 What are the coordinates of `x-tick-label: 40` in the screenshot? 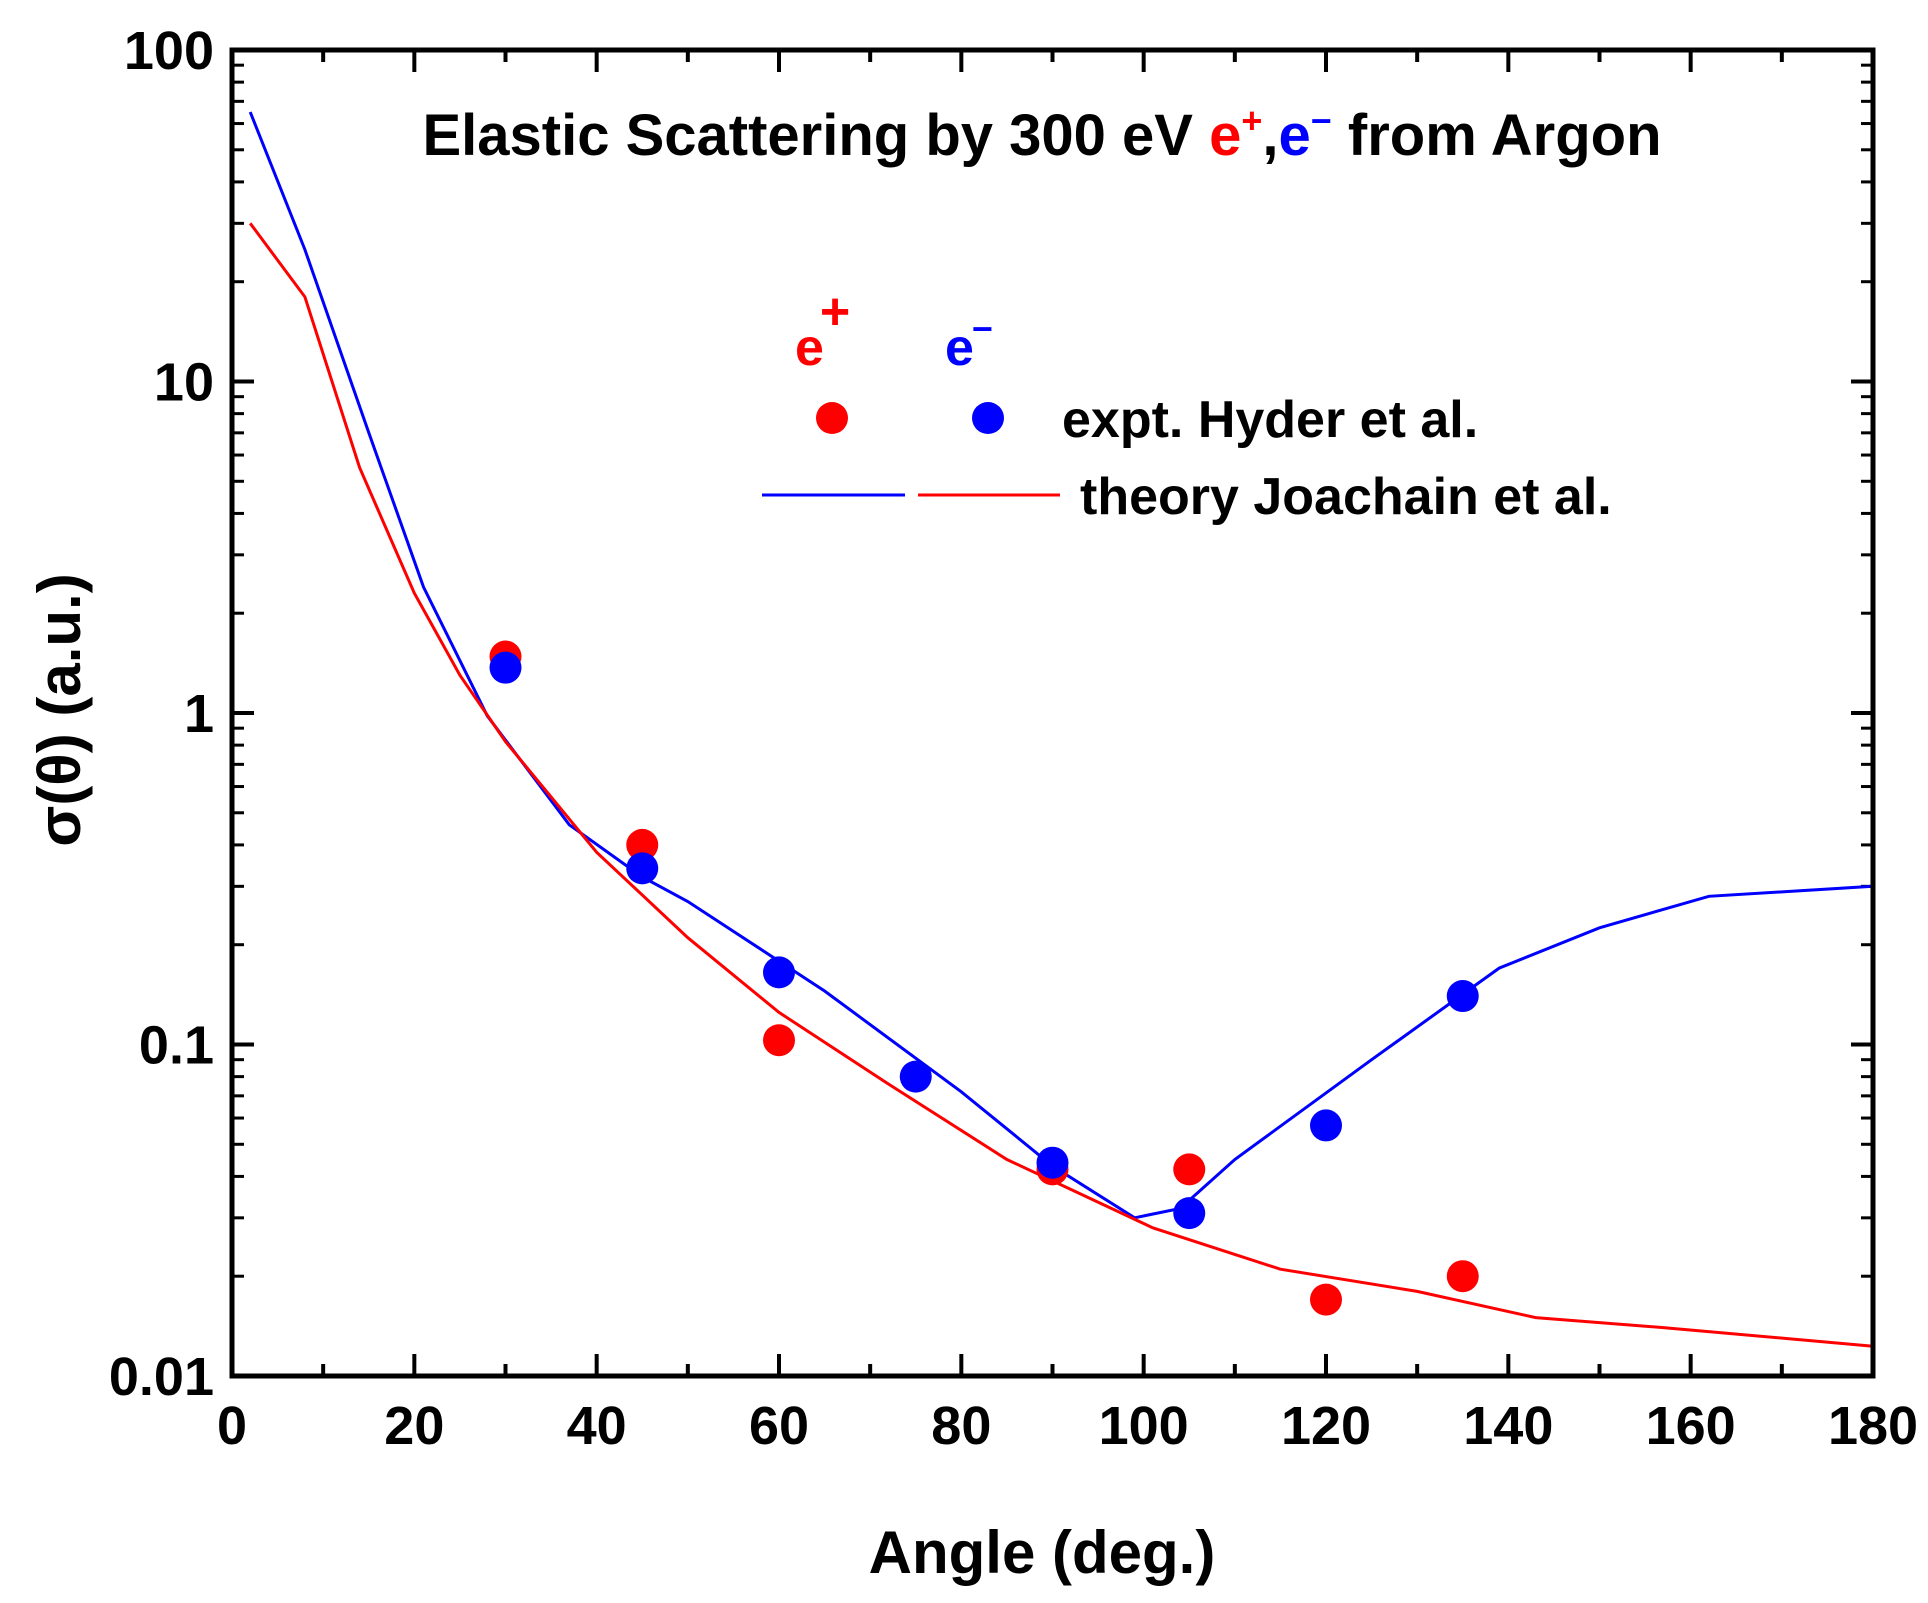 It's located at (597, 1426).